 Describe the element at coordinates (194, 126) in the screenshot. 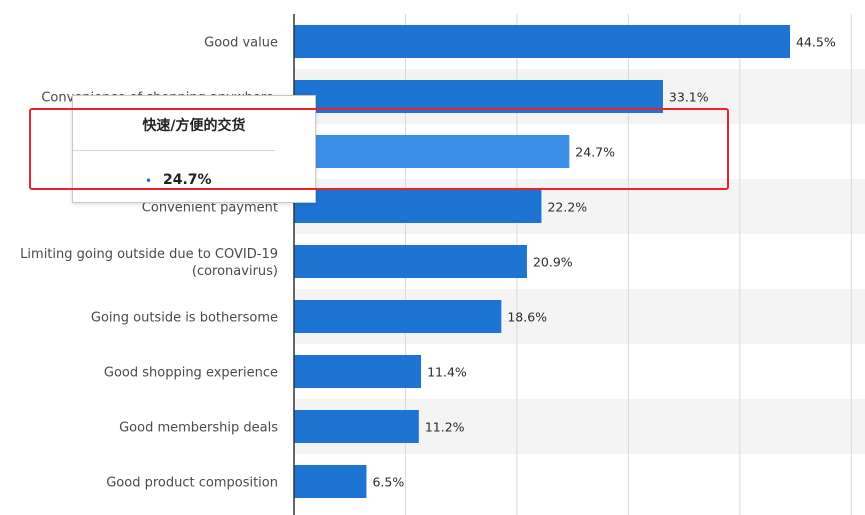

I see `tooltip-title: 快速/方便的交货` at that location.